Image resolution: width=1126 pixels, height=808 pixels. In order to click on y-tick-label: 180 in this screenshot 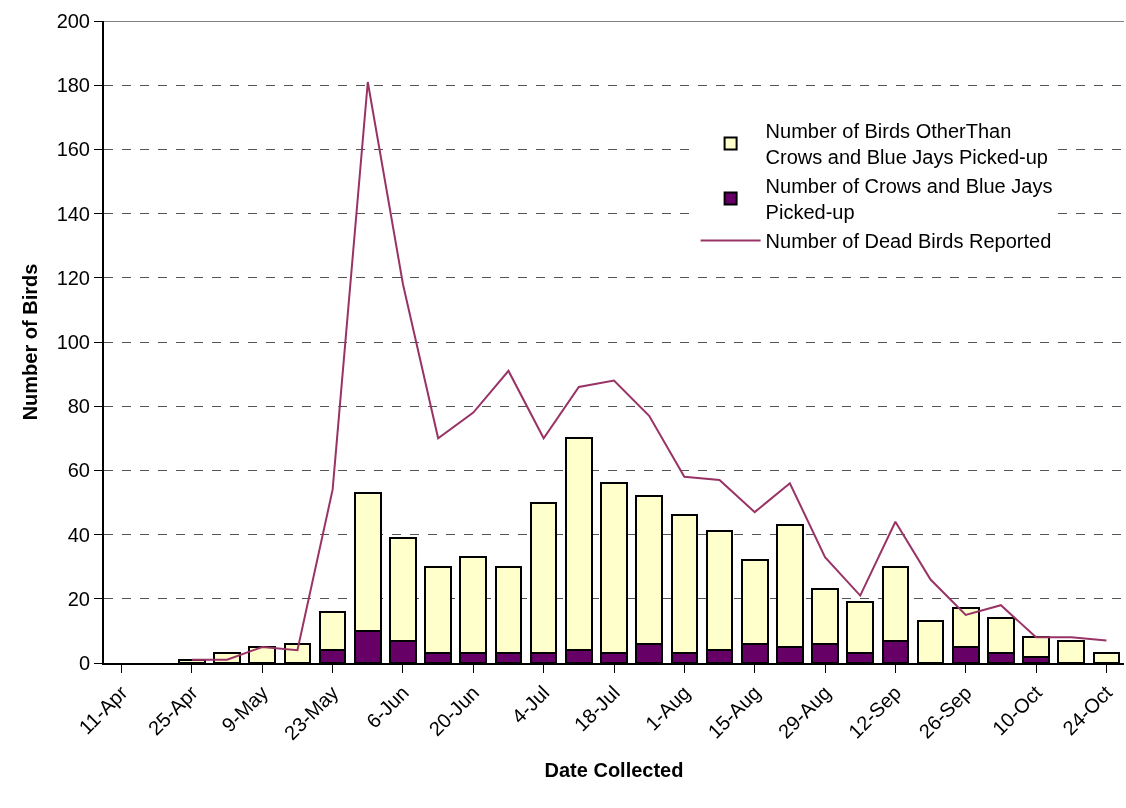, I will do `click(73, 85)`.